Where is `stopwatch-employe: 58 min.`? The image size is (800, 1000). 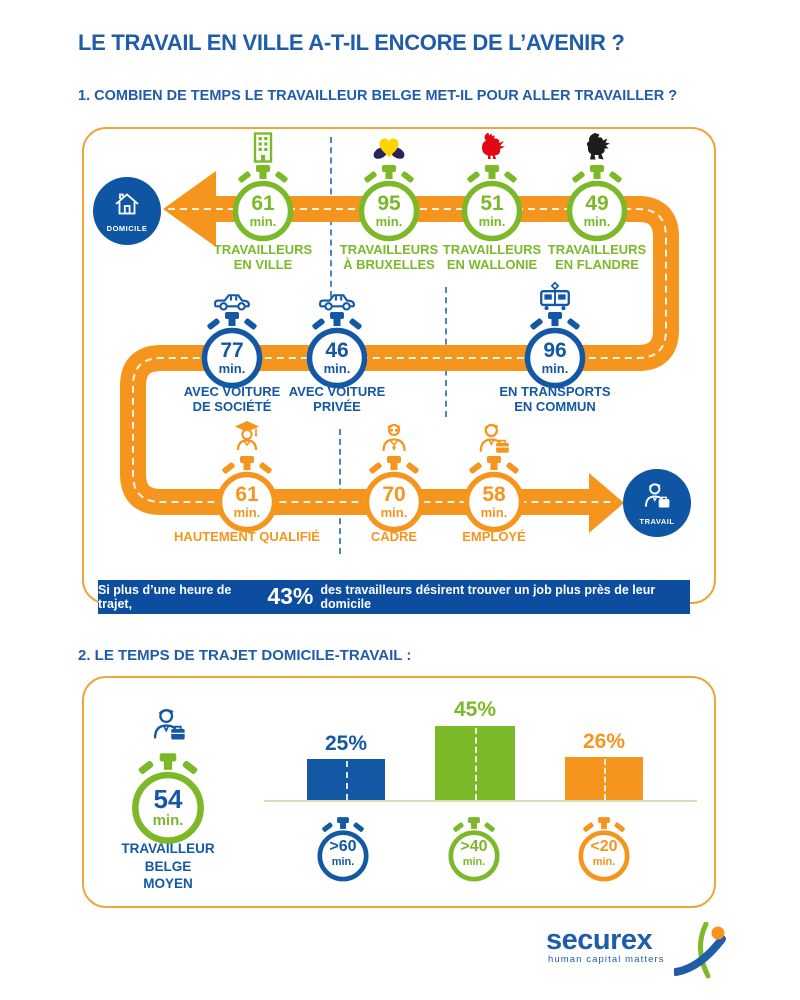 stopwatch-employe: 58 min. is located at coordinates (494, 495).